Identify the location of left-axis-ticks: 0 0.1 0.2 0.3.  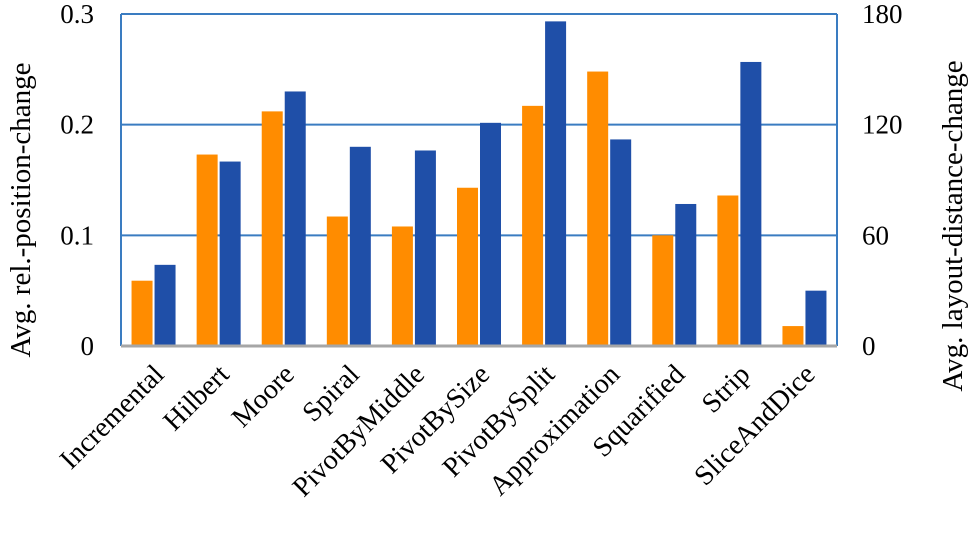
(77, 180).